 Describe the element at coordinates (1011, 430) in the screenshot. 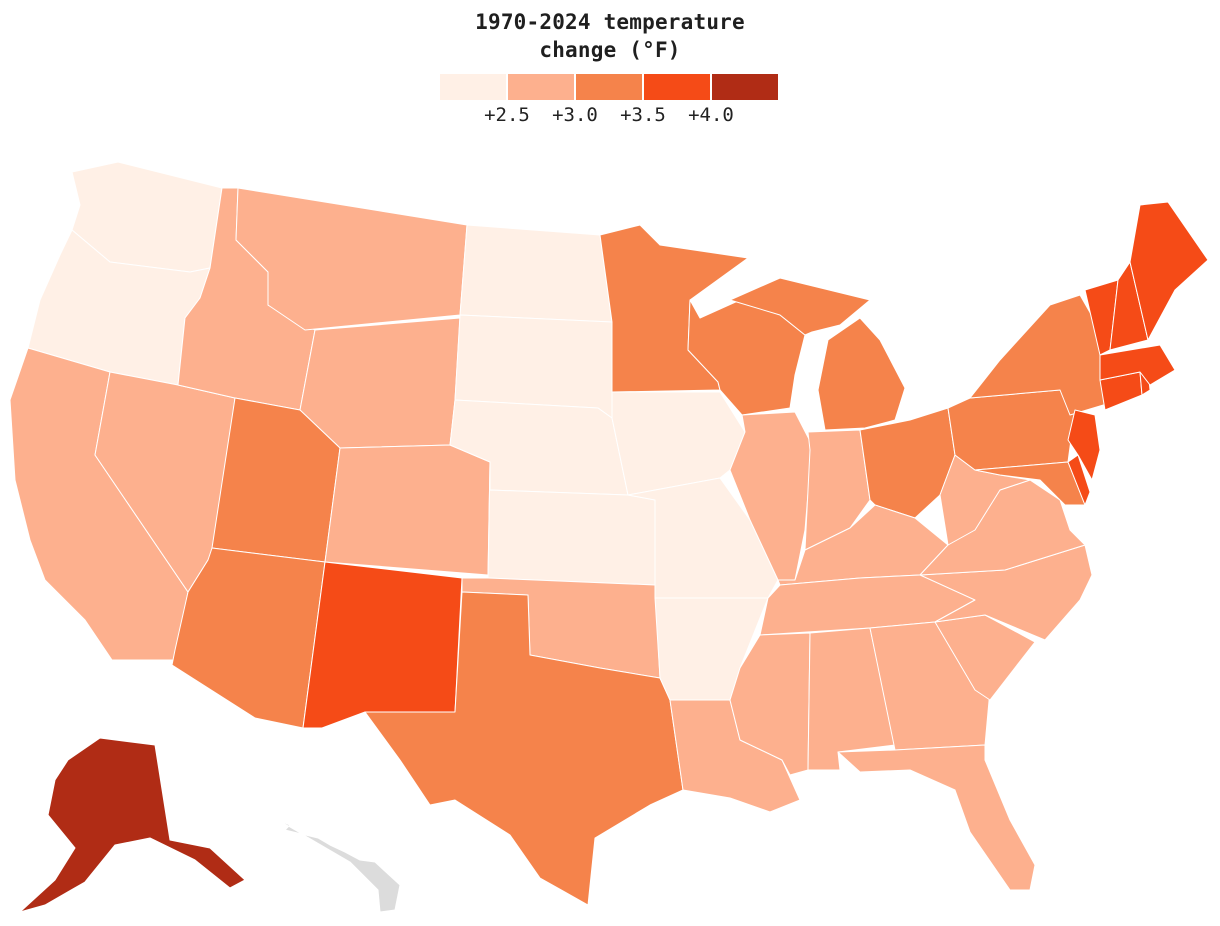

I see `state-pa` at that location.